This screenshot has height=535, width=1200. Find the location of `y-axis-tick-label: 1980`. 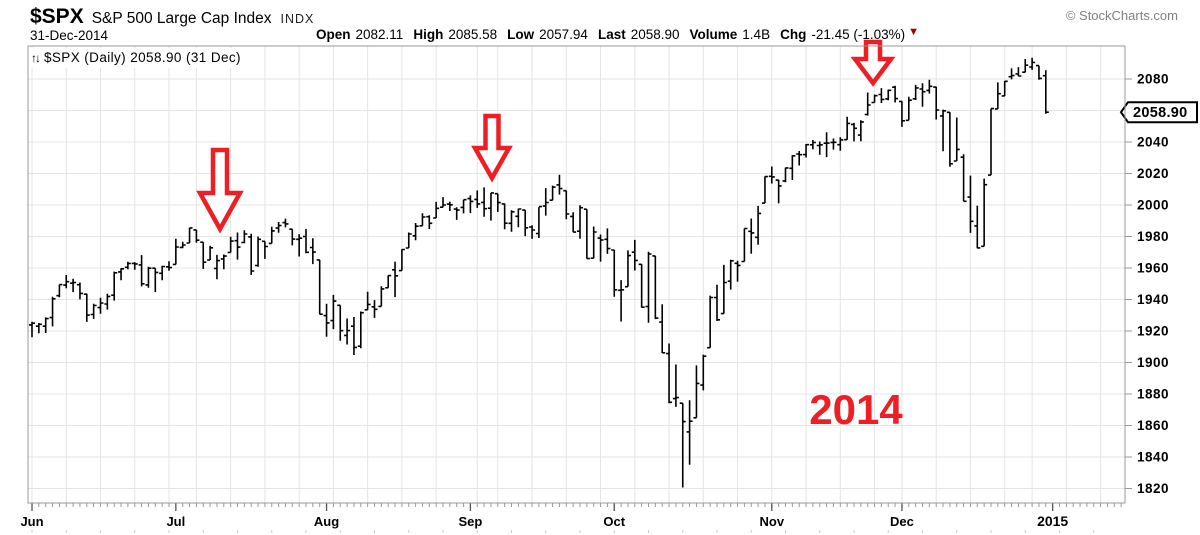

y-axis-tick-label: 1980 is located at coordinates (1153, 236).